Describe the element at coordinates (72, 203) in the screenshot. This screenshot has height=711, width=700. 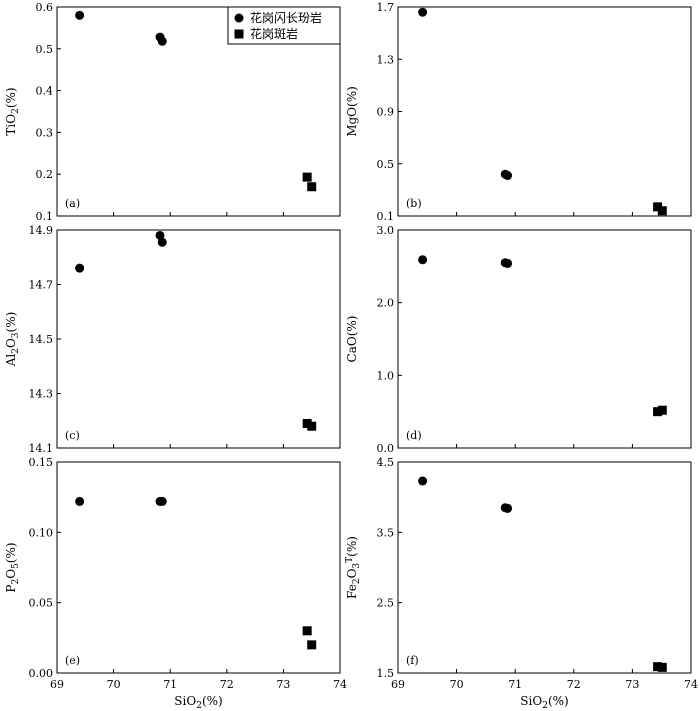
I see `panel-tag: (a)` at that location.